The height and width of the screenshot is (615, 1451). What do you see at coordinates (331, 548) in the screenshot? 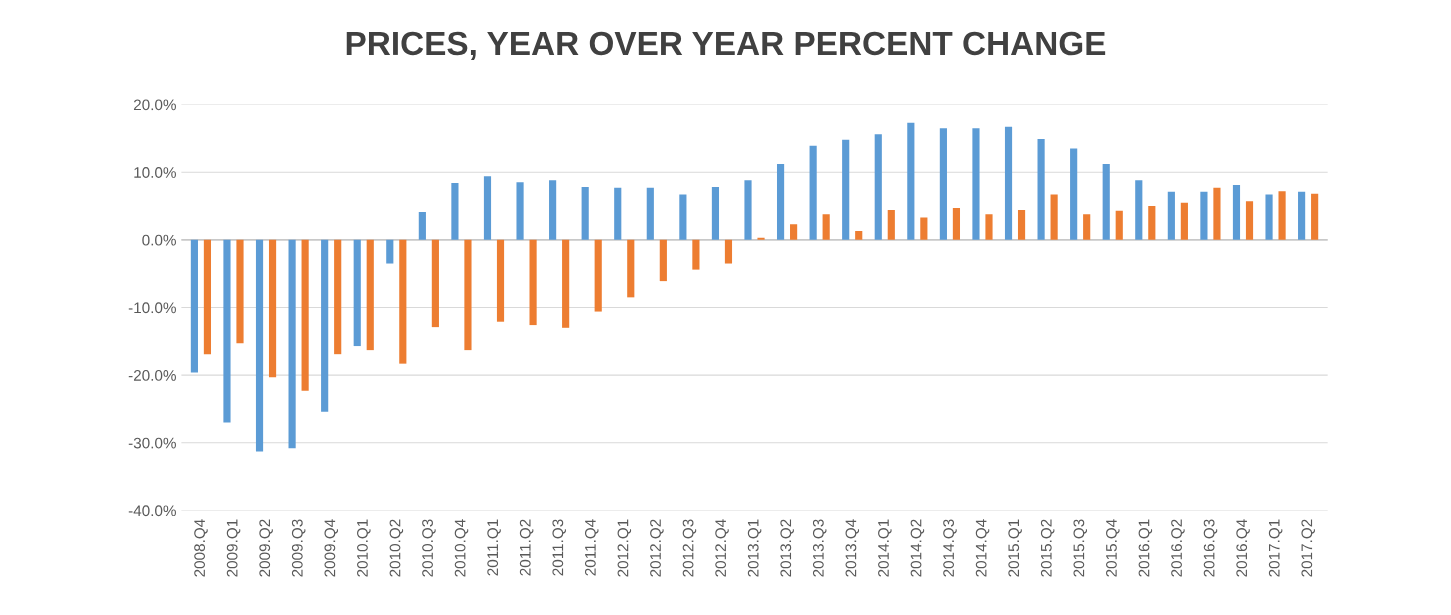
I see `x-tick-label: 2009.Q4` at bounding box center [331, 548].